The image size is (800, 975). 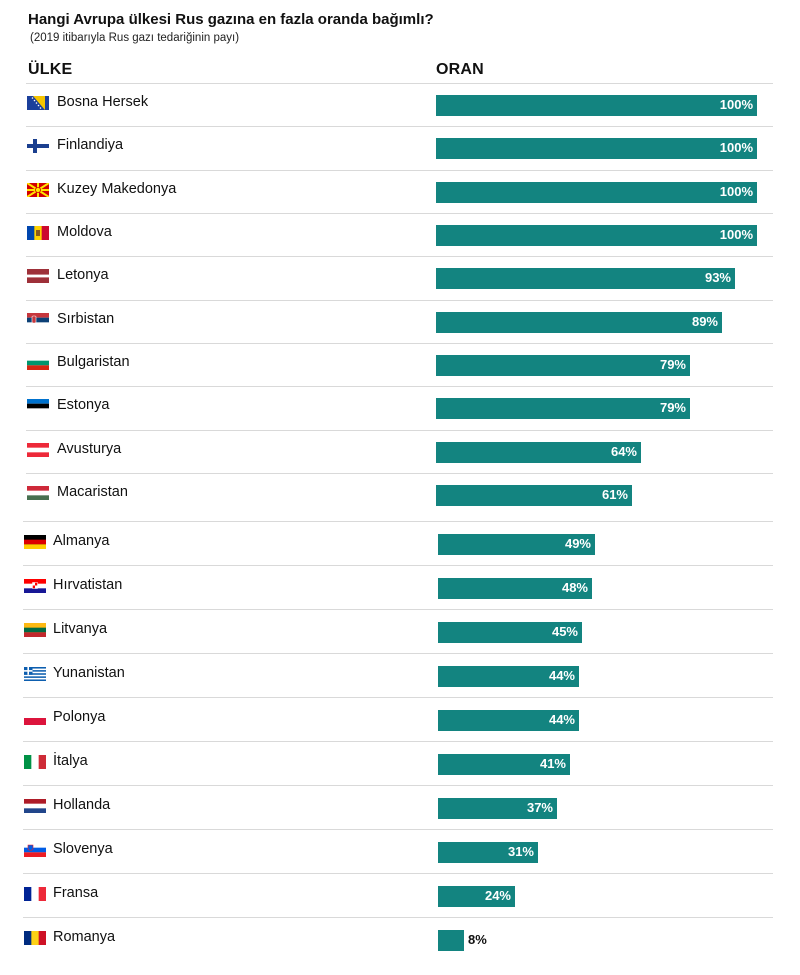 I want to click on country-label: Bosna Hersek, so click(x=103, y=102).